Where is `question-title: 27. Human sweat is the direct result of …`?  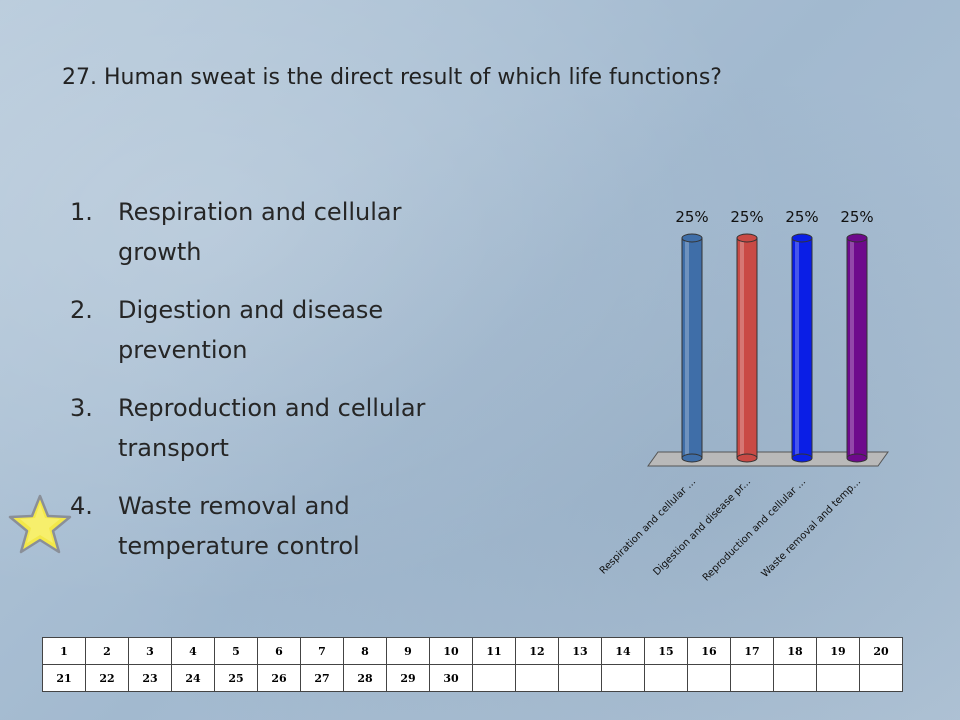
question-title: 27. Human sweat is the direct result of … is located at coordinates (392, 77).